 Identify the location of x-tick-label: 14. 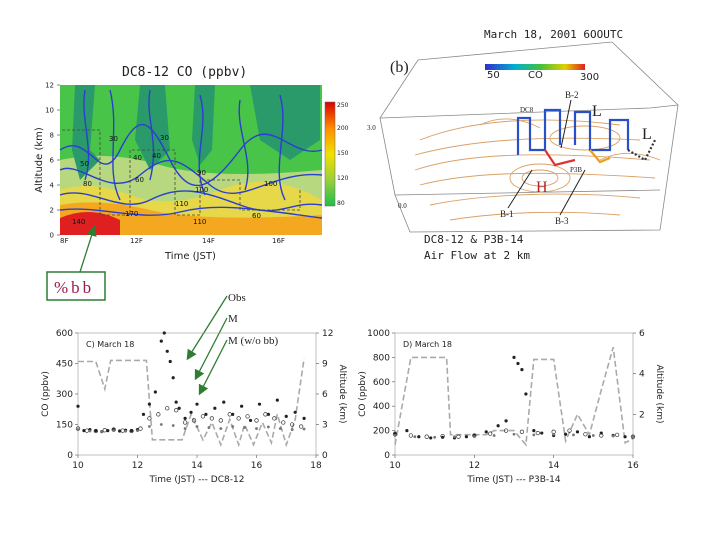
(197, 466).